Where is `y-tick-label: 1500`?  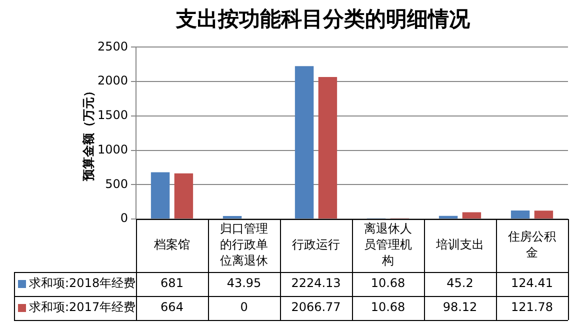
y-tick-label: 1500 is located at coordinates (112, 115).